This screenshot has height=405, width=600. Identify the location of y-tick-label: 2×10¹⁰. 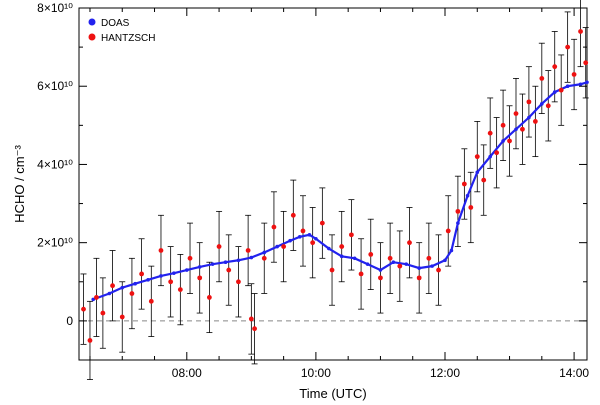
(55, 243).